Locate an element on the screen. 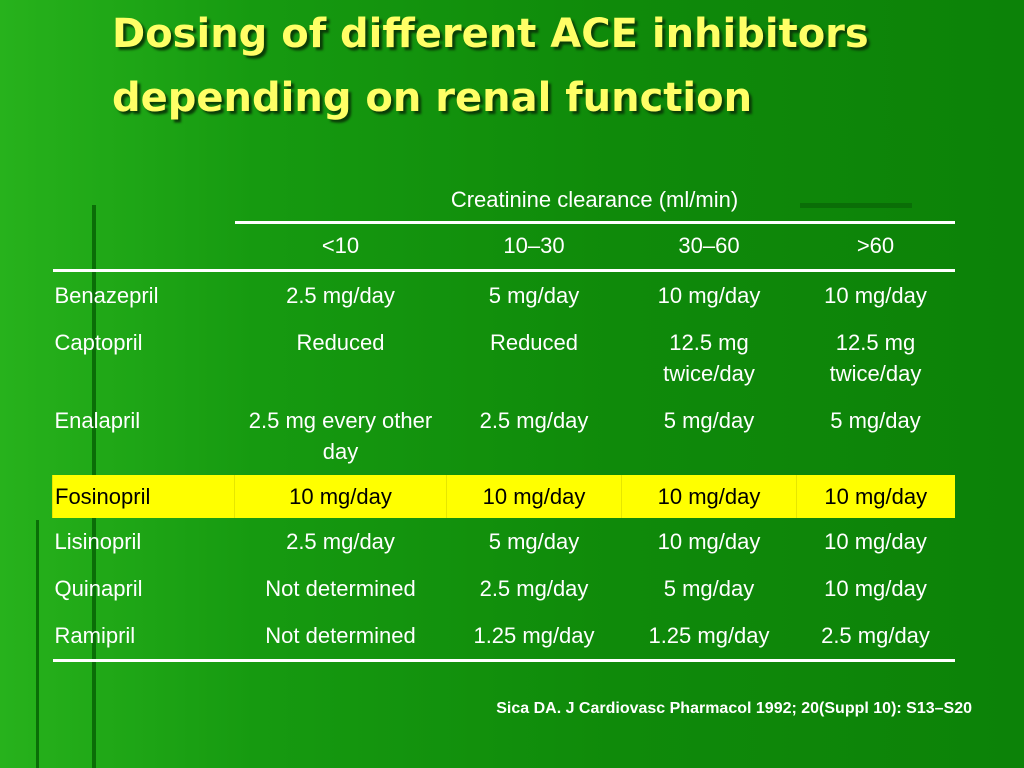 The height and width of the screenshot is (768, 1024). drug-name: Lisinopril is located at coordinates (98, 541).